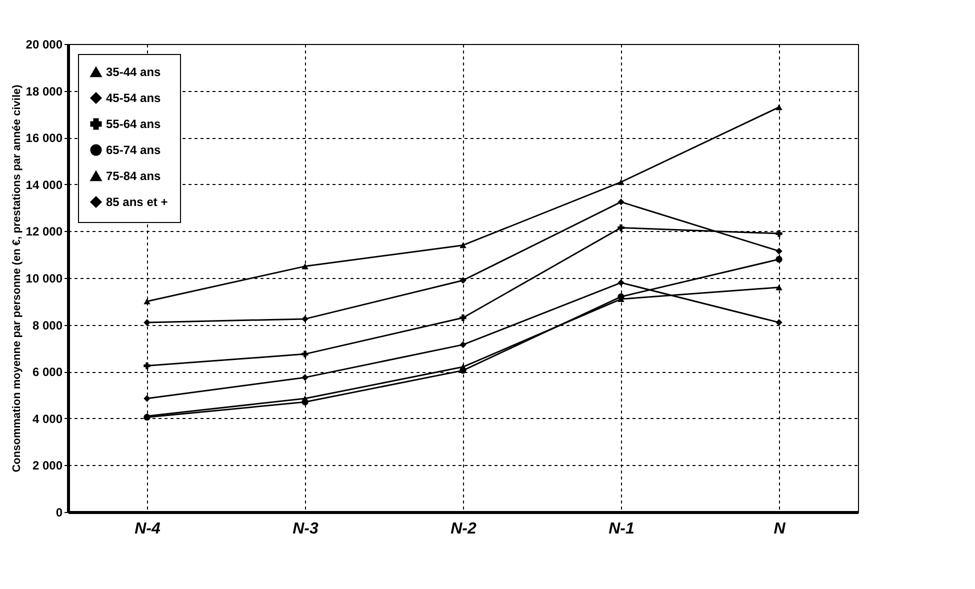  I want to click on y-tick-label: 4 000, so click(47, 419).